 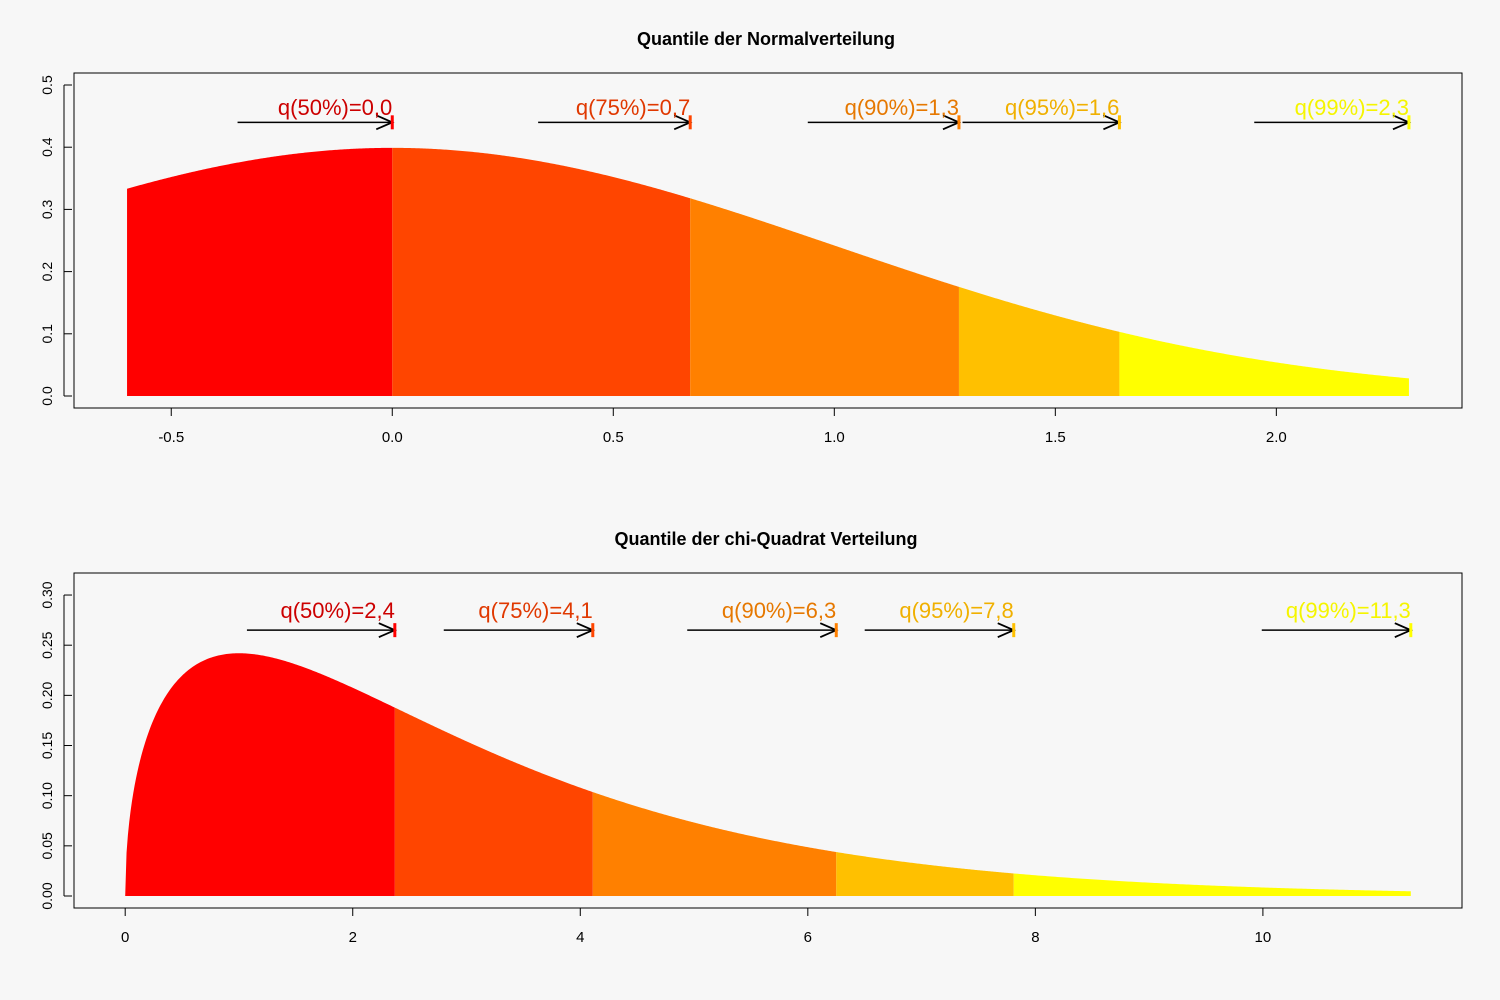 What do you see at coordinates (392, 437) in the screenshot?
I see `x-tick-label: 0.0` at bounding box center [392, 437].